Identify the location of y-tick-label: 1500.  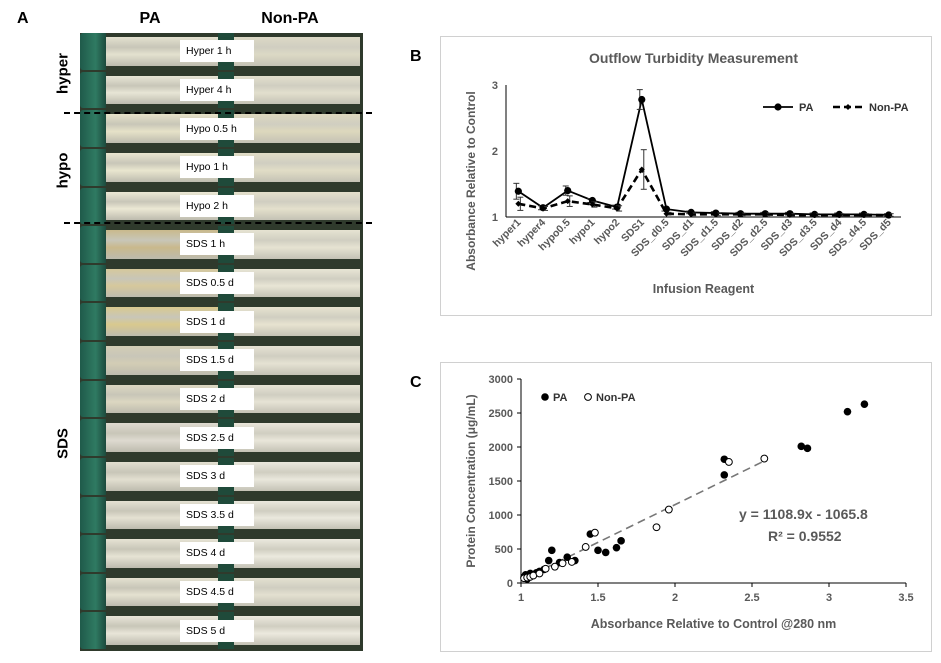
(501, 482).